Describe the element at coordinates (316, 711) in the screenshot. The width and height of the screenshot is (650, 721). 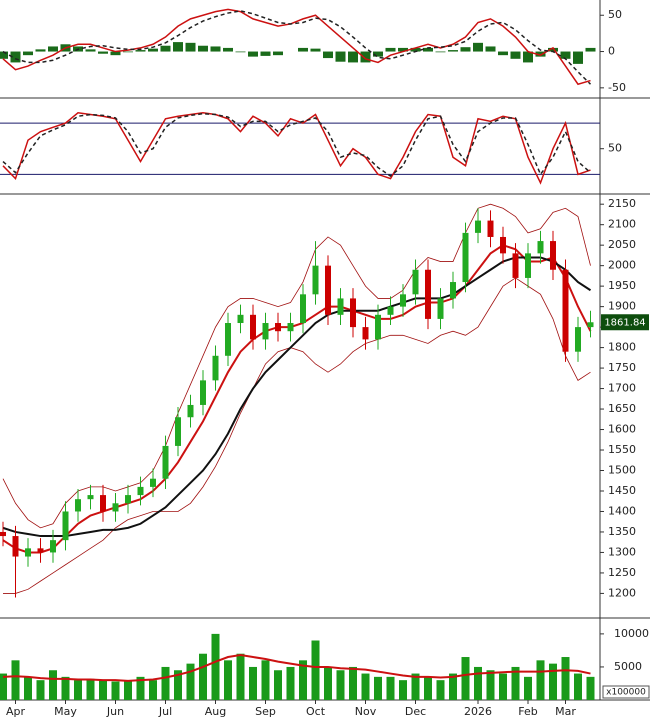
I see `x-tick-label: Oct` at that location.